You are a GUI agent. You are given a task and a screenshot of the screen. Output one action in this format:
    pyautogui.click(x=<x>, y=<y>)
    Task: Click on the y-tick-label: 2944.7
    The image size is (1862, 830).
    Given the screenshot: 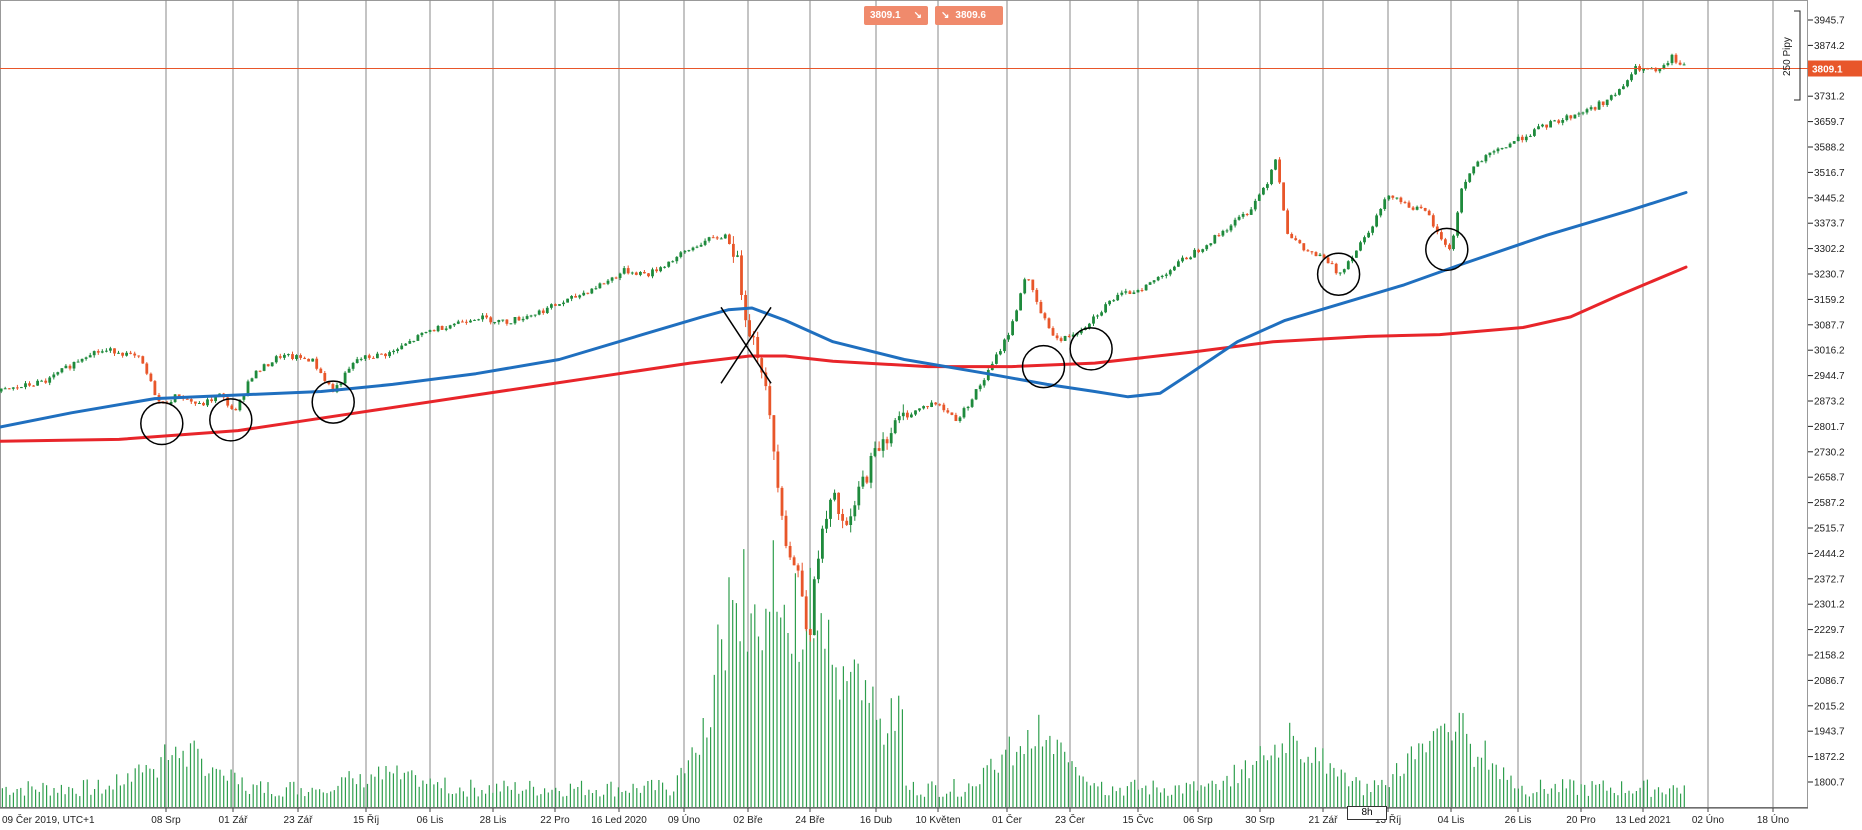 What is the action you would take?
    pyautogui.click(x=1829, y=376)
    